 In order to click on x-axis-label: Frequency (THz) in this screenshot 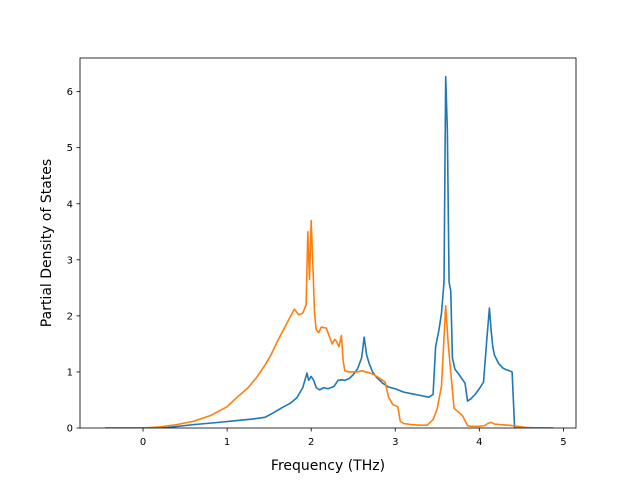, I will do `click(328, 466)`.